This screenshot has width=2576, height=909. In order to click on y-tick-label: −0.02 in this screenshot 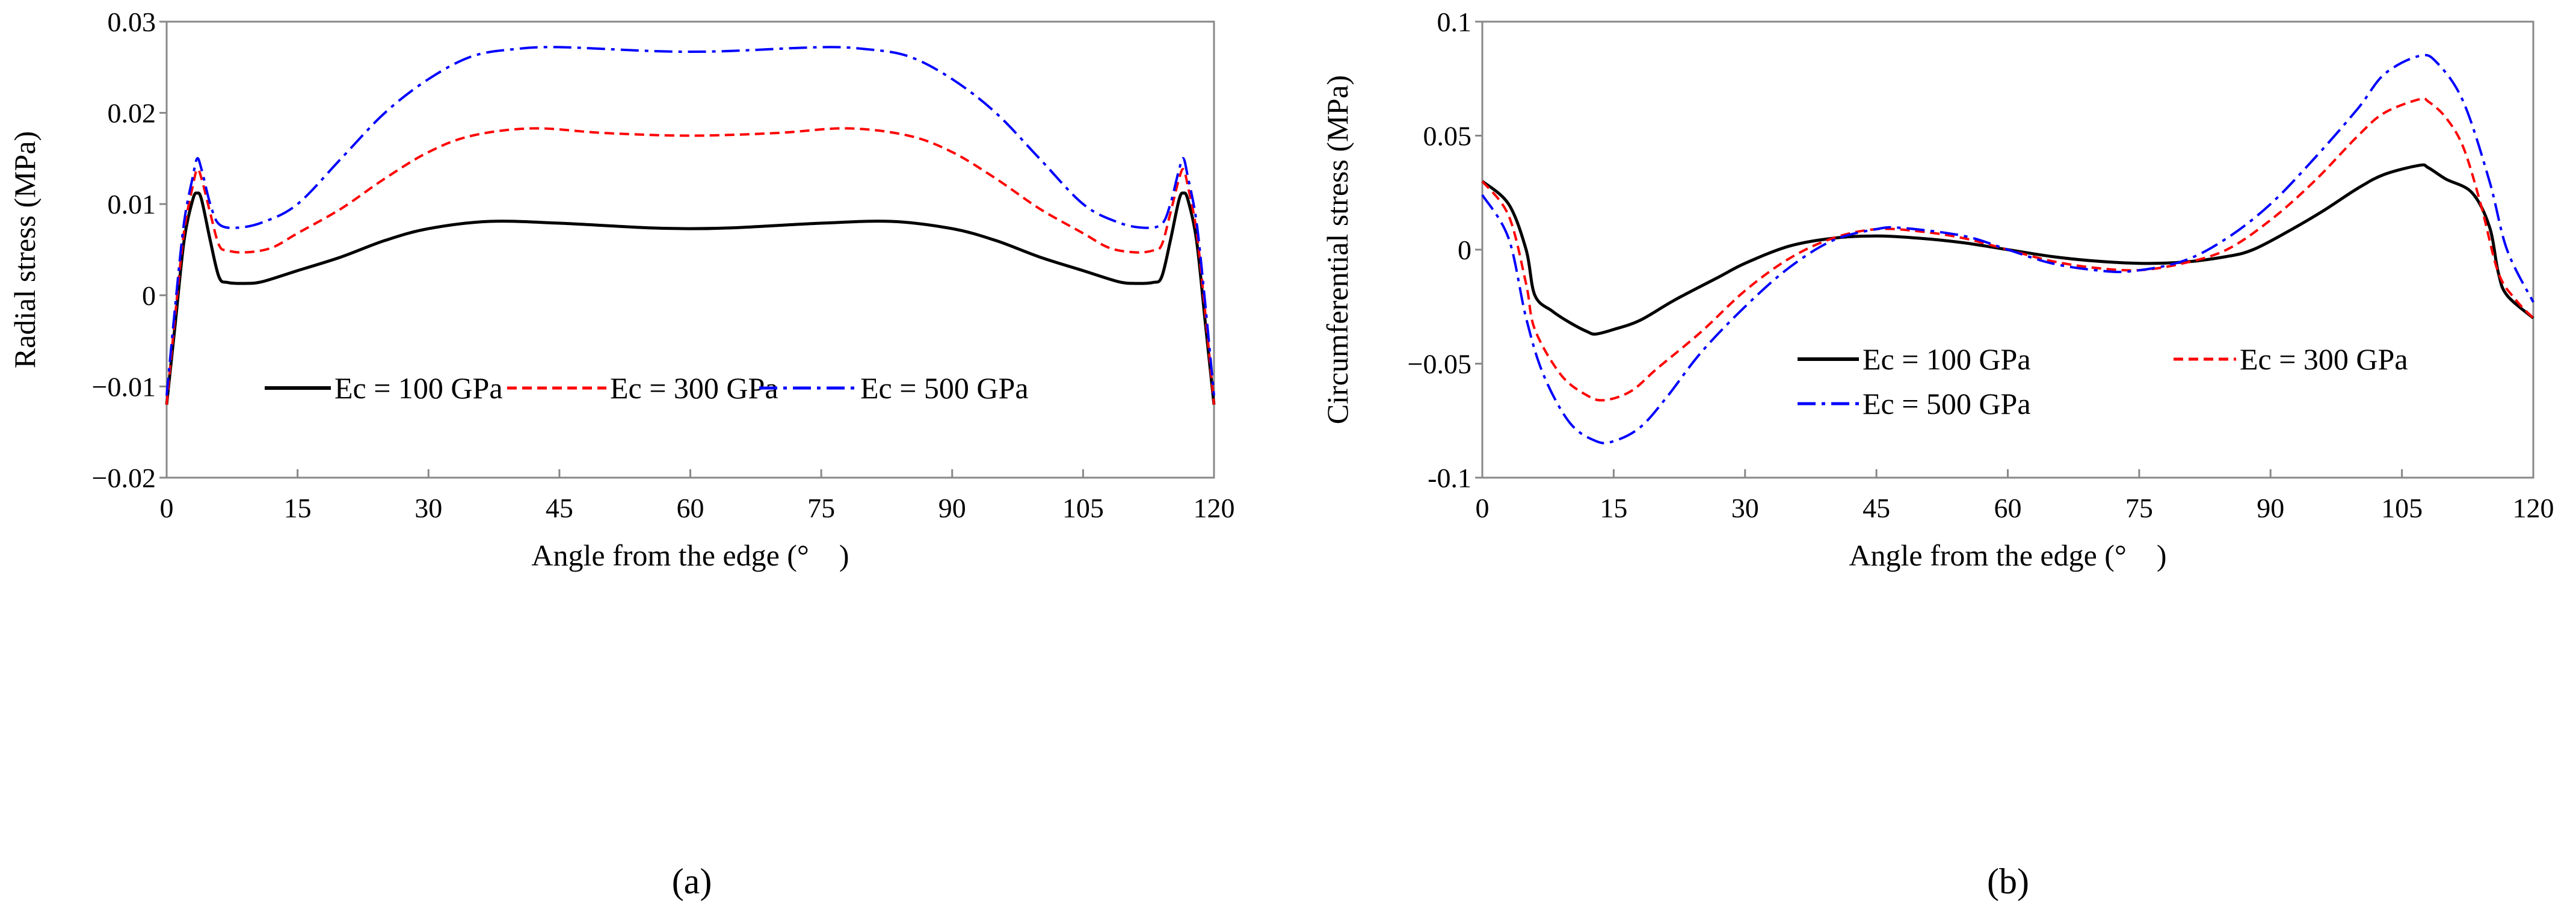, I will do `click(124, 478)`.